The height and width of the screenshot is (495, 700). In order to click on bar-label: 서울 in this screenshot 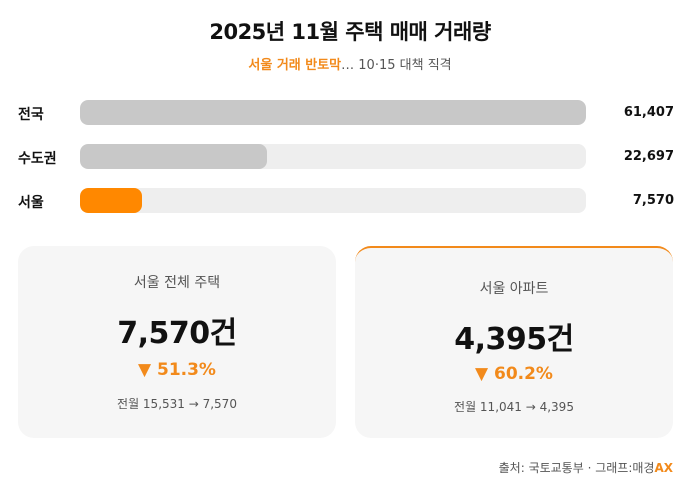, I will do `click(31, 203)`.